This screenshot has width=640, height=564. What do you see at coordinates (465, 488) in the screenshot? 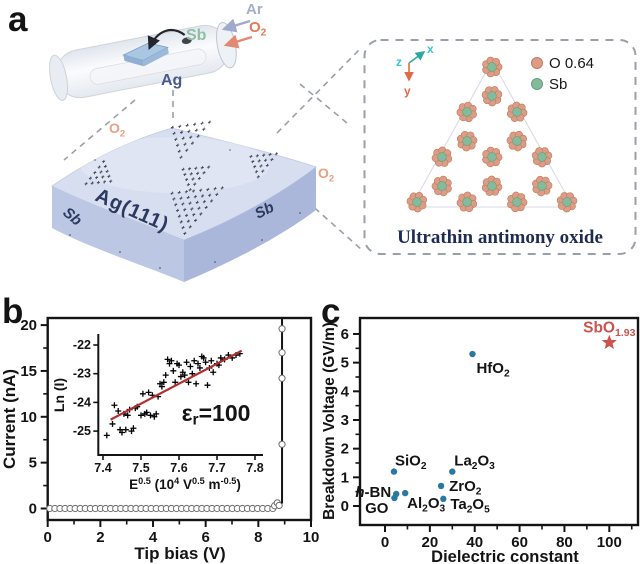
I see `material-label: ZrO2` at bounding box center [465, 488].